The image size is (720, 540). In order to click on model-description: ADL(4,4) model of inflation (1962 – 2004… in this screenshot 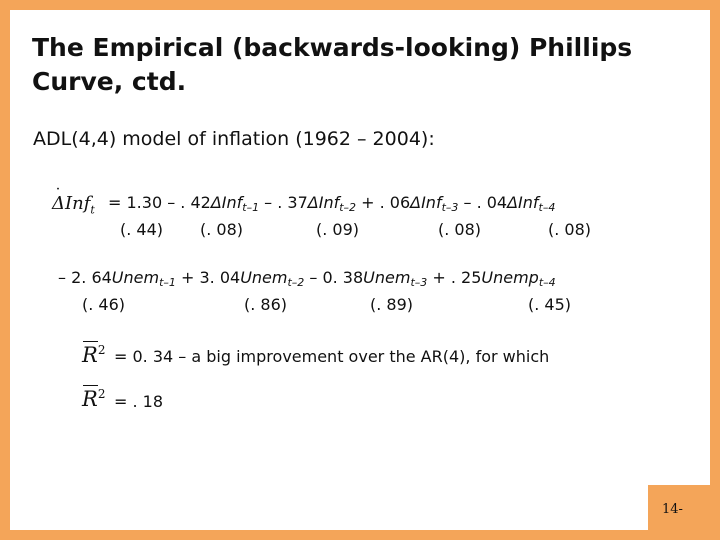, I will do `click(234, 139)`.